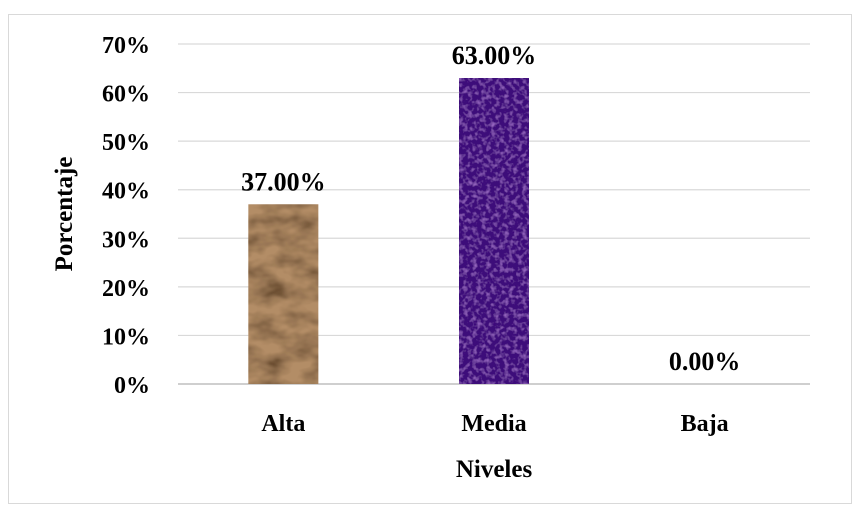 The width and height of the screenshot is (860, 509). I want to click on y-tick-label: 60%, so click(126, 95).